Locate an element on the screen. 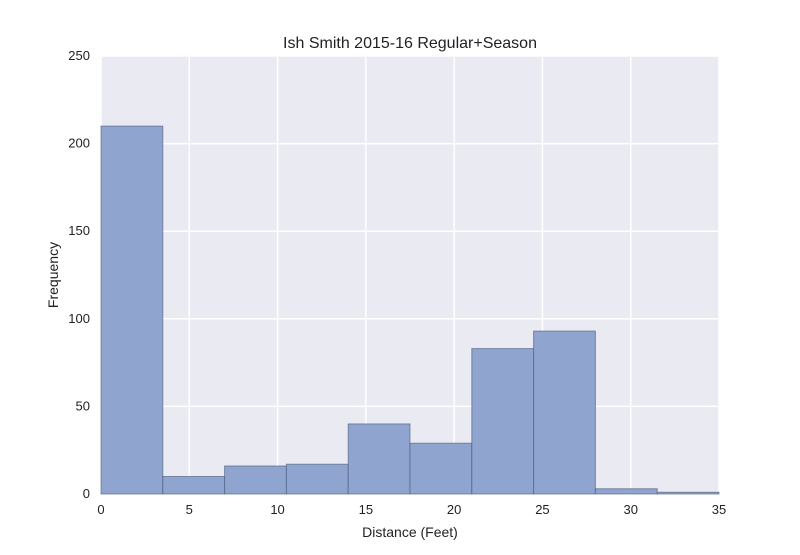 The width and height of the screenshot is (800, 555). x-tick-labels: 0 5 10 15 20 25 30 35 is located at coordinates (411, 509).